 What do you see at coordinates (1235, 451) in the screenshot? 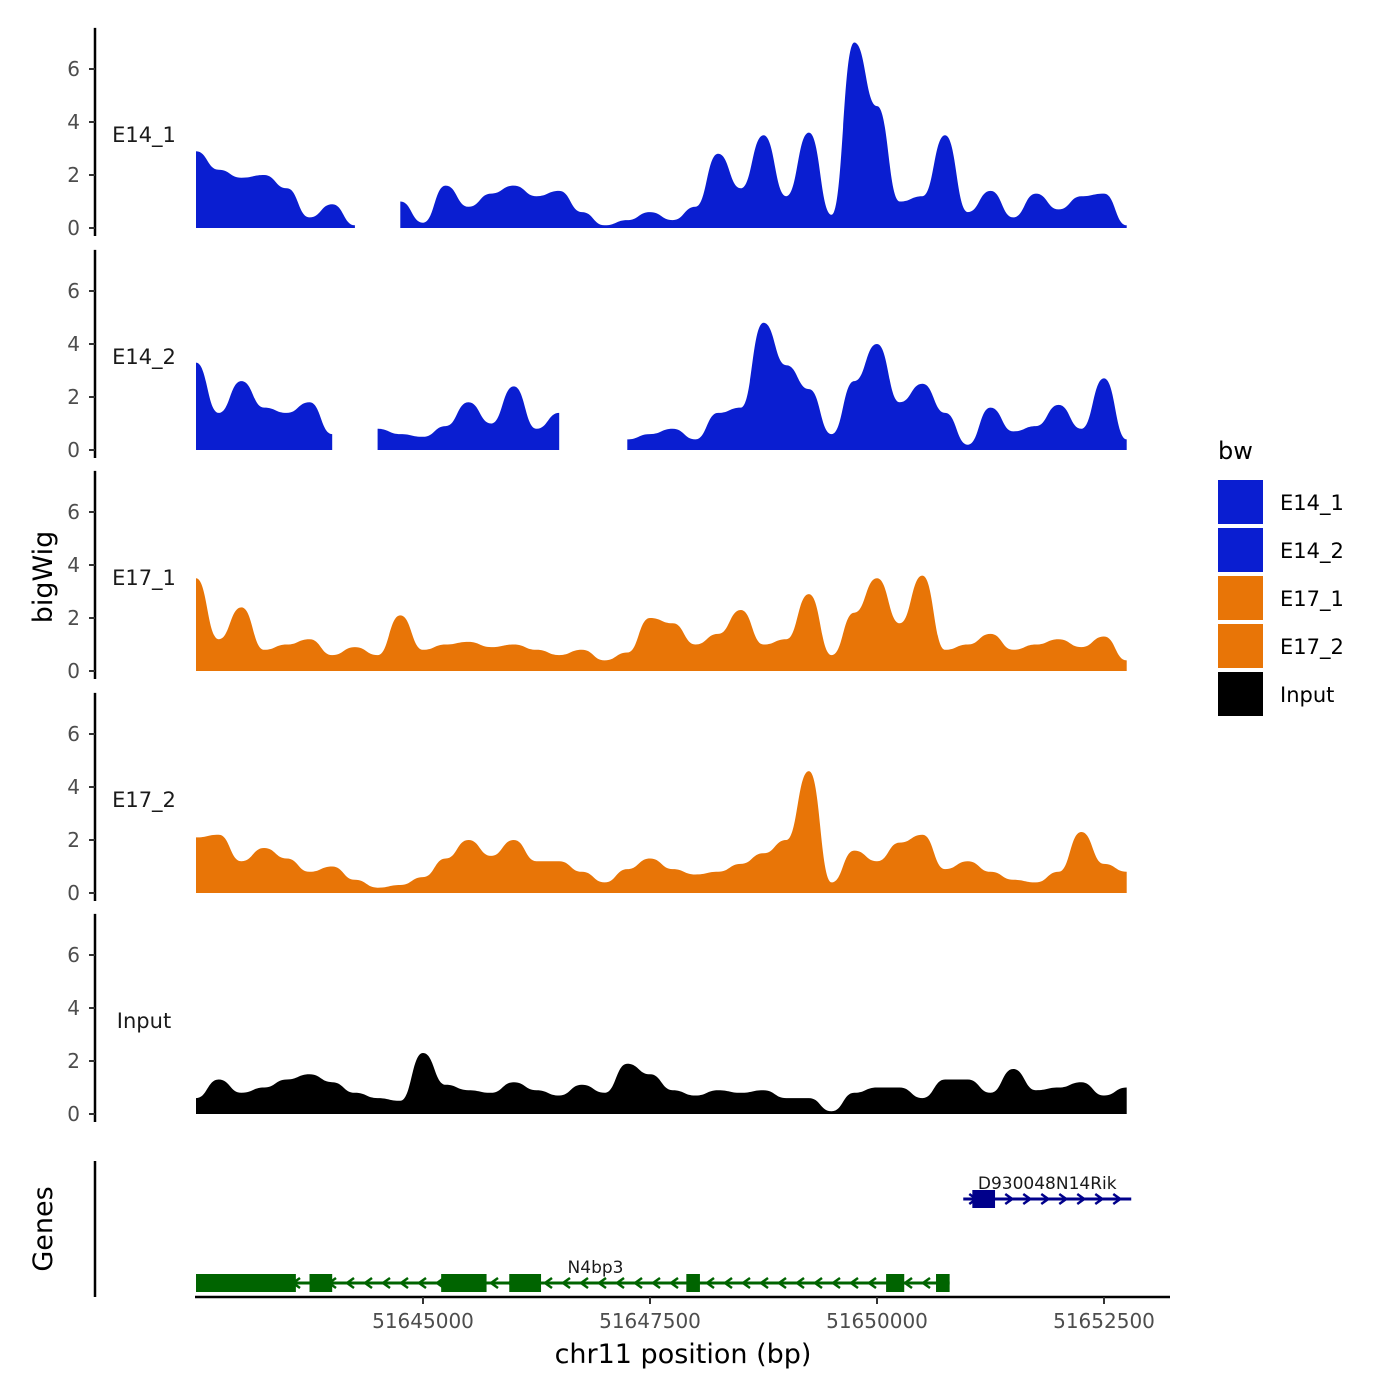
I see `legend-title: bw` at bounding box center [1235, 451].